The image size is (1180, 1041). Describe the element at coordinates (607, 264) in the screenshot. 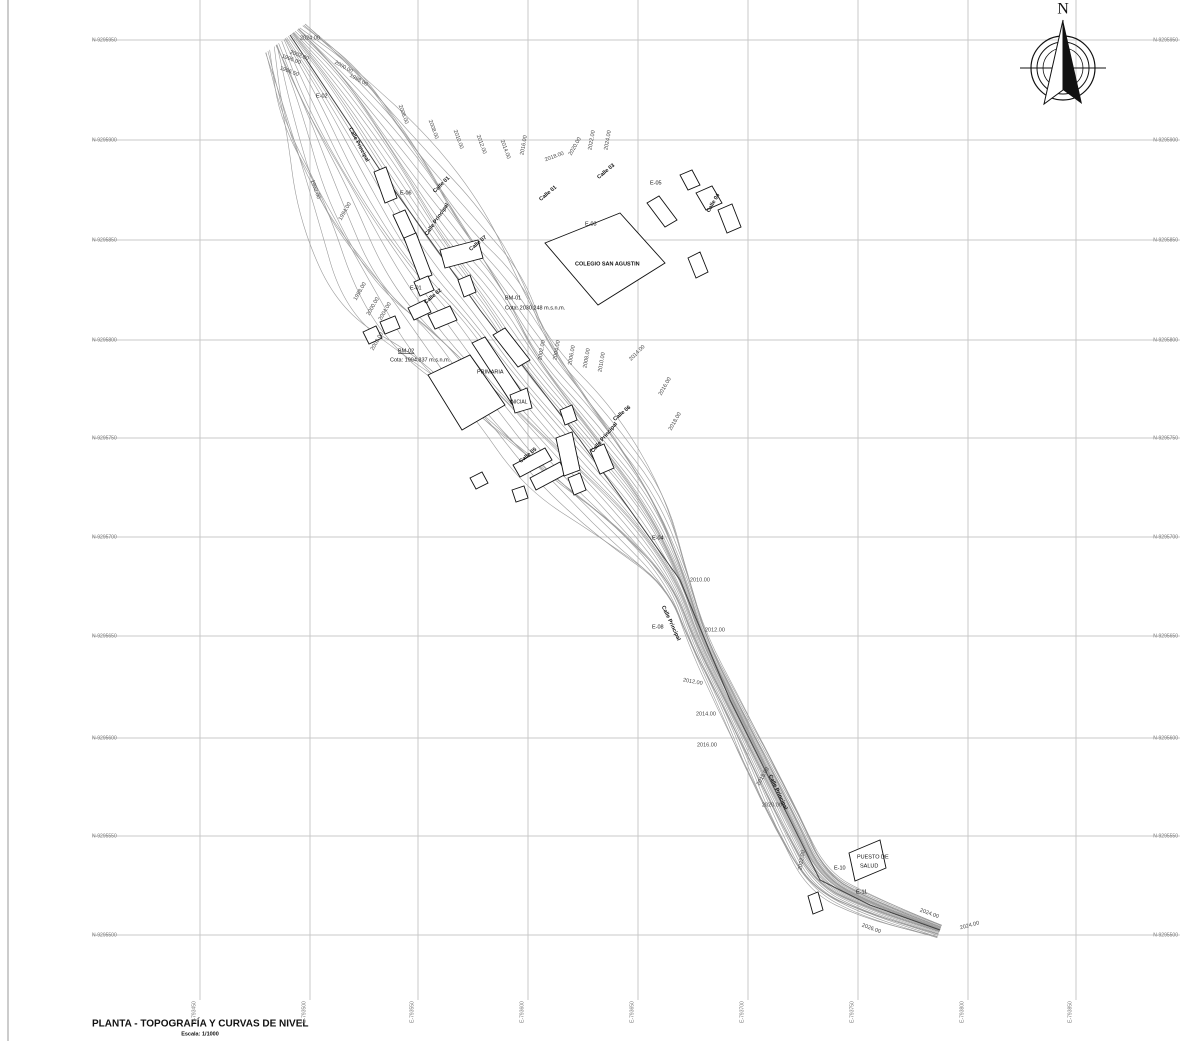

I see `building-label: COLEGIO SAN AGUSTIN` at that location.